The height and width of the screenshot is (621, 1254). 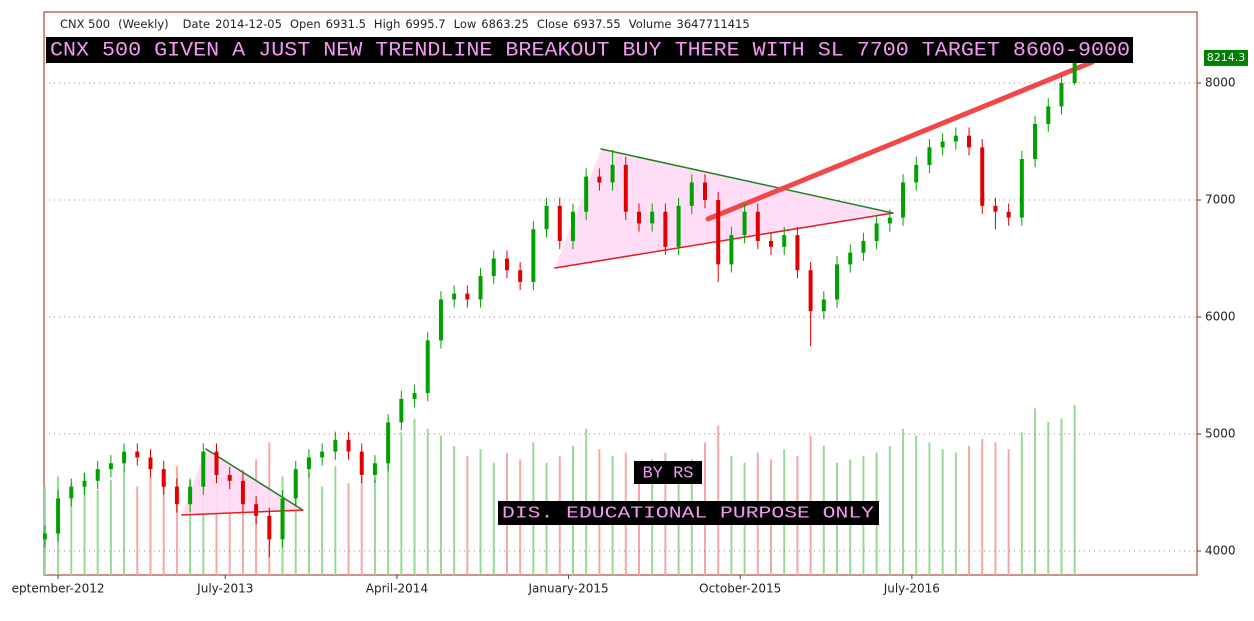 I want to click on note: DIS. EDUCATIONAL PURPOSE ONLY, so click(x=688, y=513).